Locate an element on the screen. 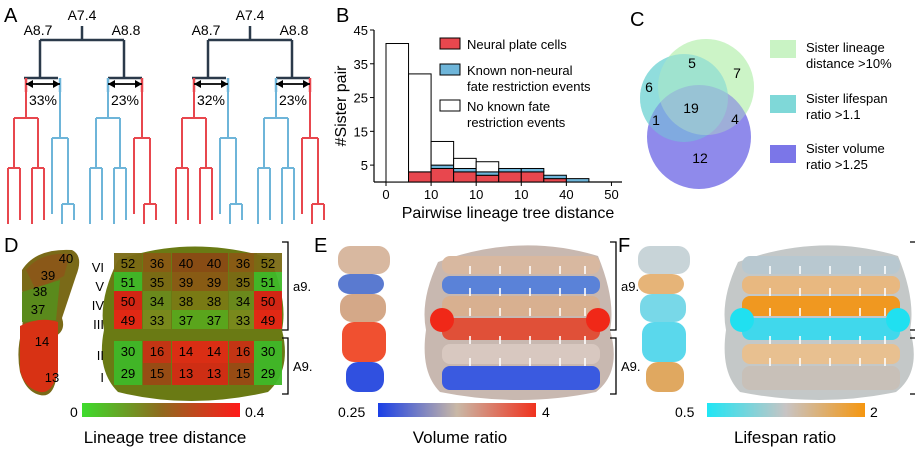  tree-left-label: A8.7 is located at coordinates (206, 30).